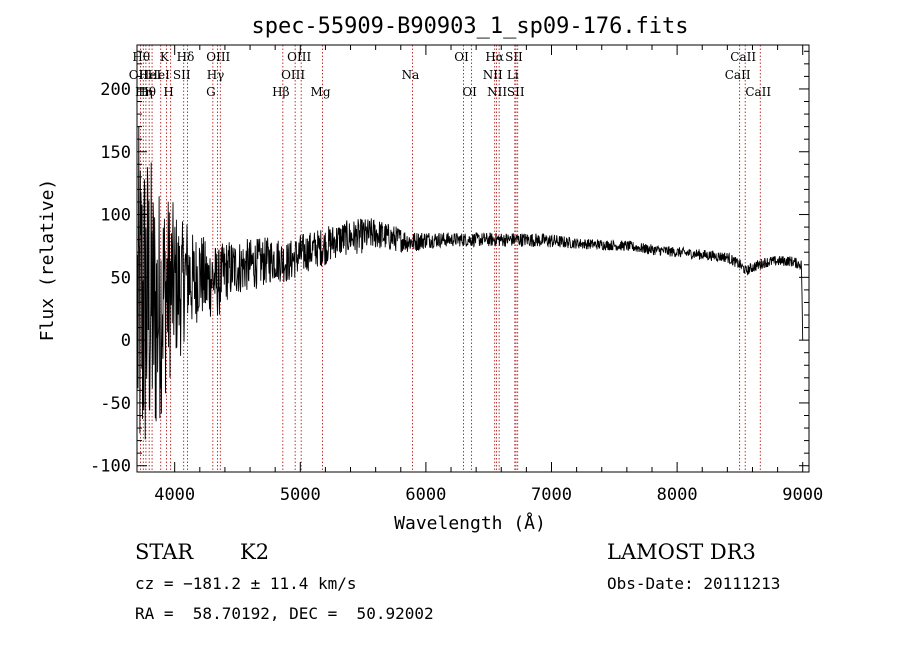  What do you see at coordinates (168, 92) in the screenshot?
I see `spectral-line-label: H` at bounding box center [168, 92].